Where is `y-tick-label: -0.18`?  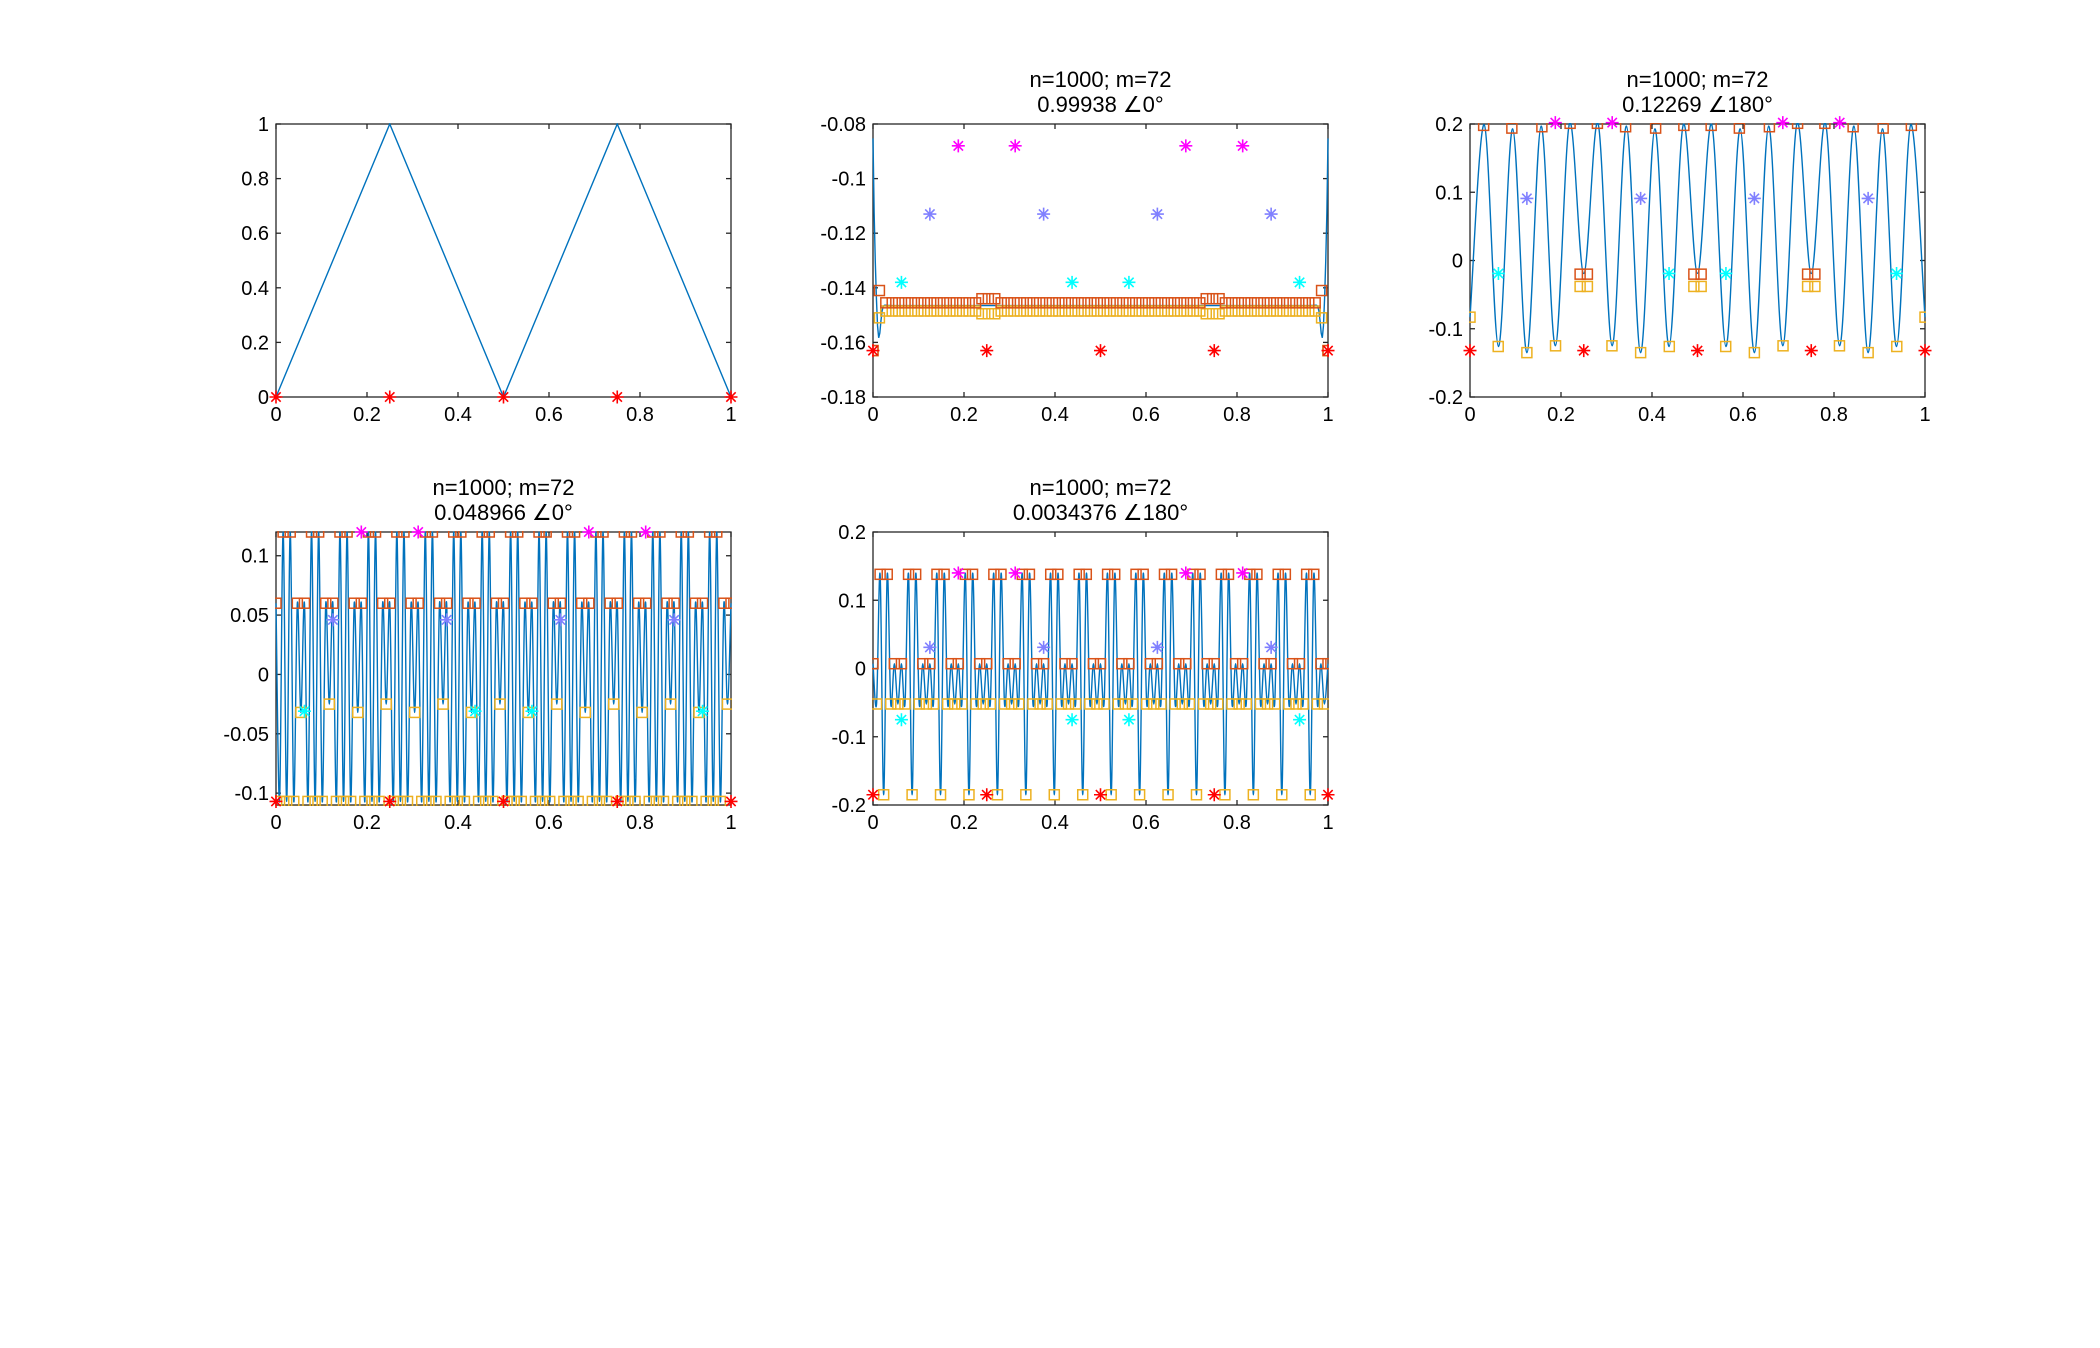
y-tick-label: -0.18 is located at coordinates (843, 398).